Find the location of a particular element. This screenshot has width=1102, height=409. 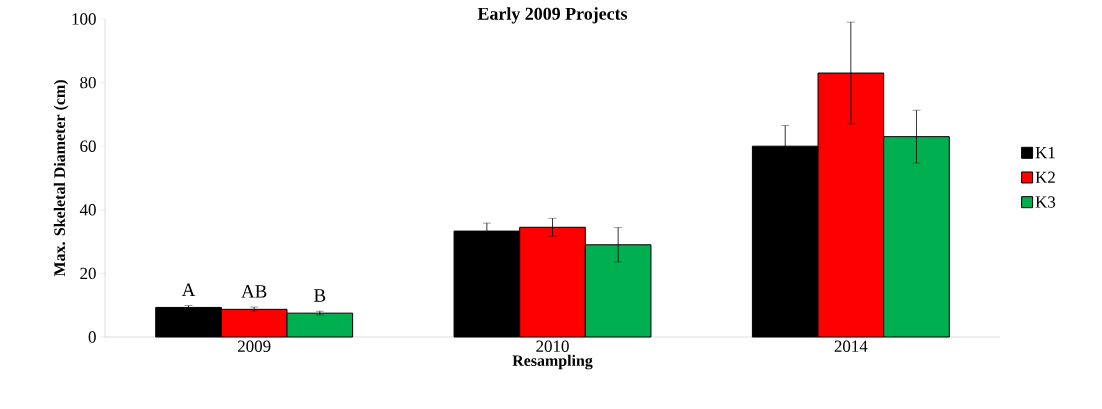

y-tick-label: 60 is located at coordinates (88, 146).